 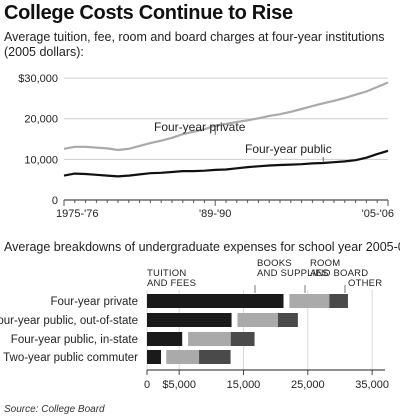 I want to click on category-label: Four-year private, so click(x=94, y=302).